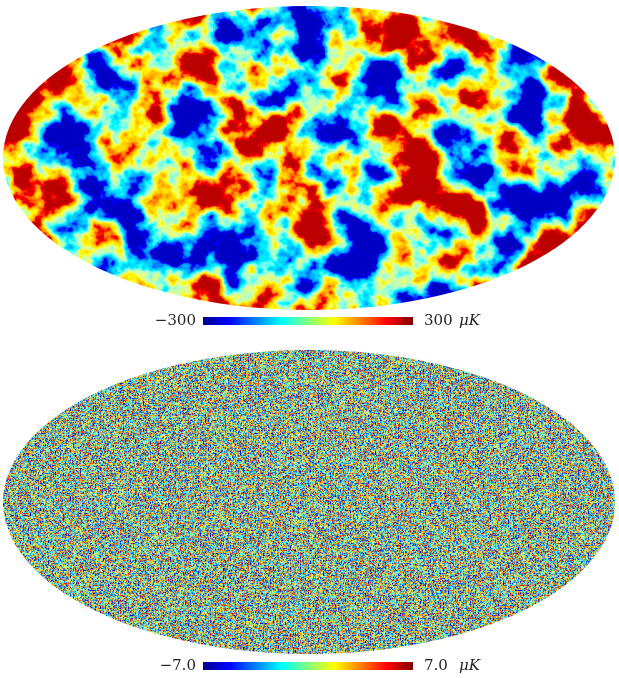 The image size is (619, 678). Describe the element at coordinates (436, 665) in the screenshot. I see `colorbar-max: 7.0` at that location.